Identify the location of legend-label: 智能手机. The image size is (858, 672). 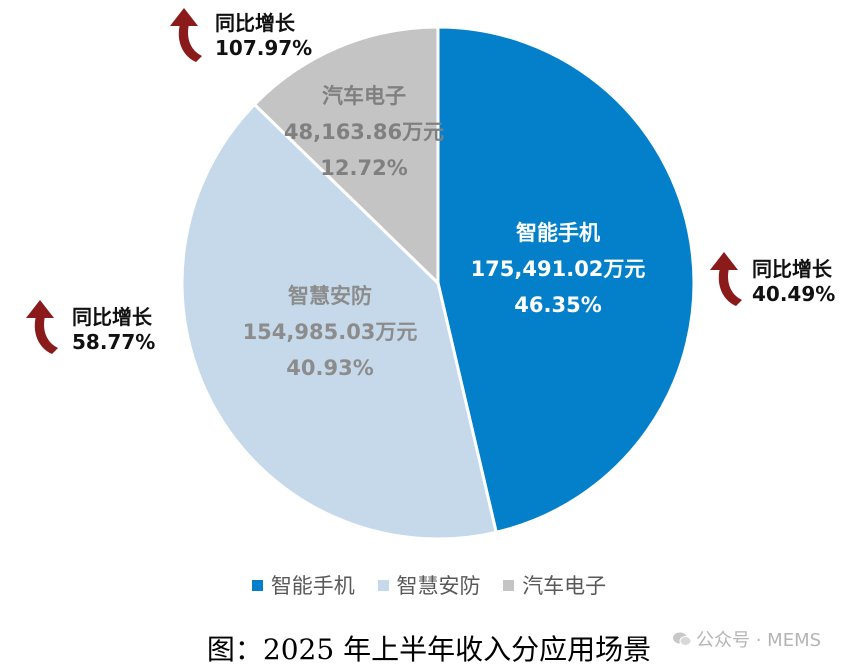
(312, 586).